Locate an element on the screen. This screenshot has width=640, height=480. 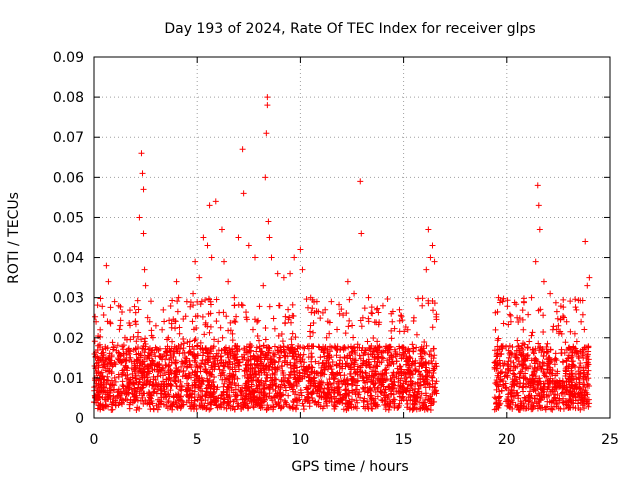
y-tick-label: 0.09 is located at coordinates (68, 58).